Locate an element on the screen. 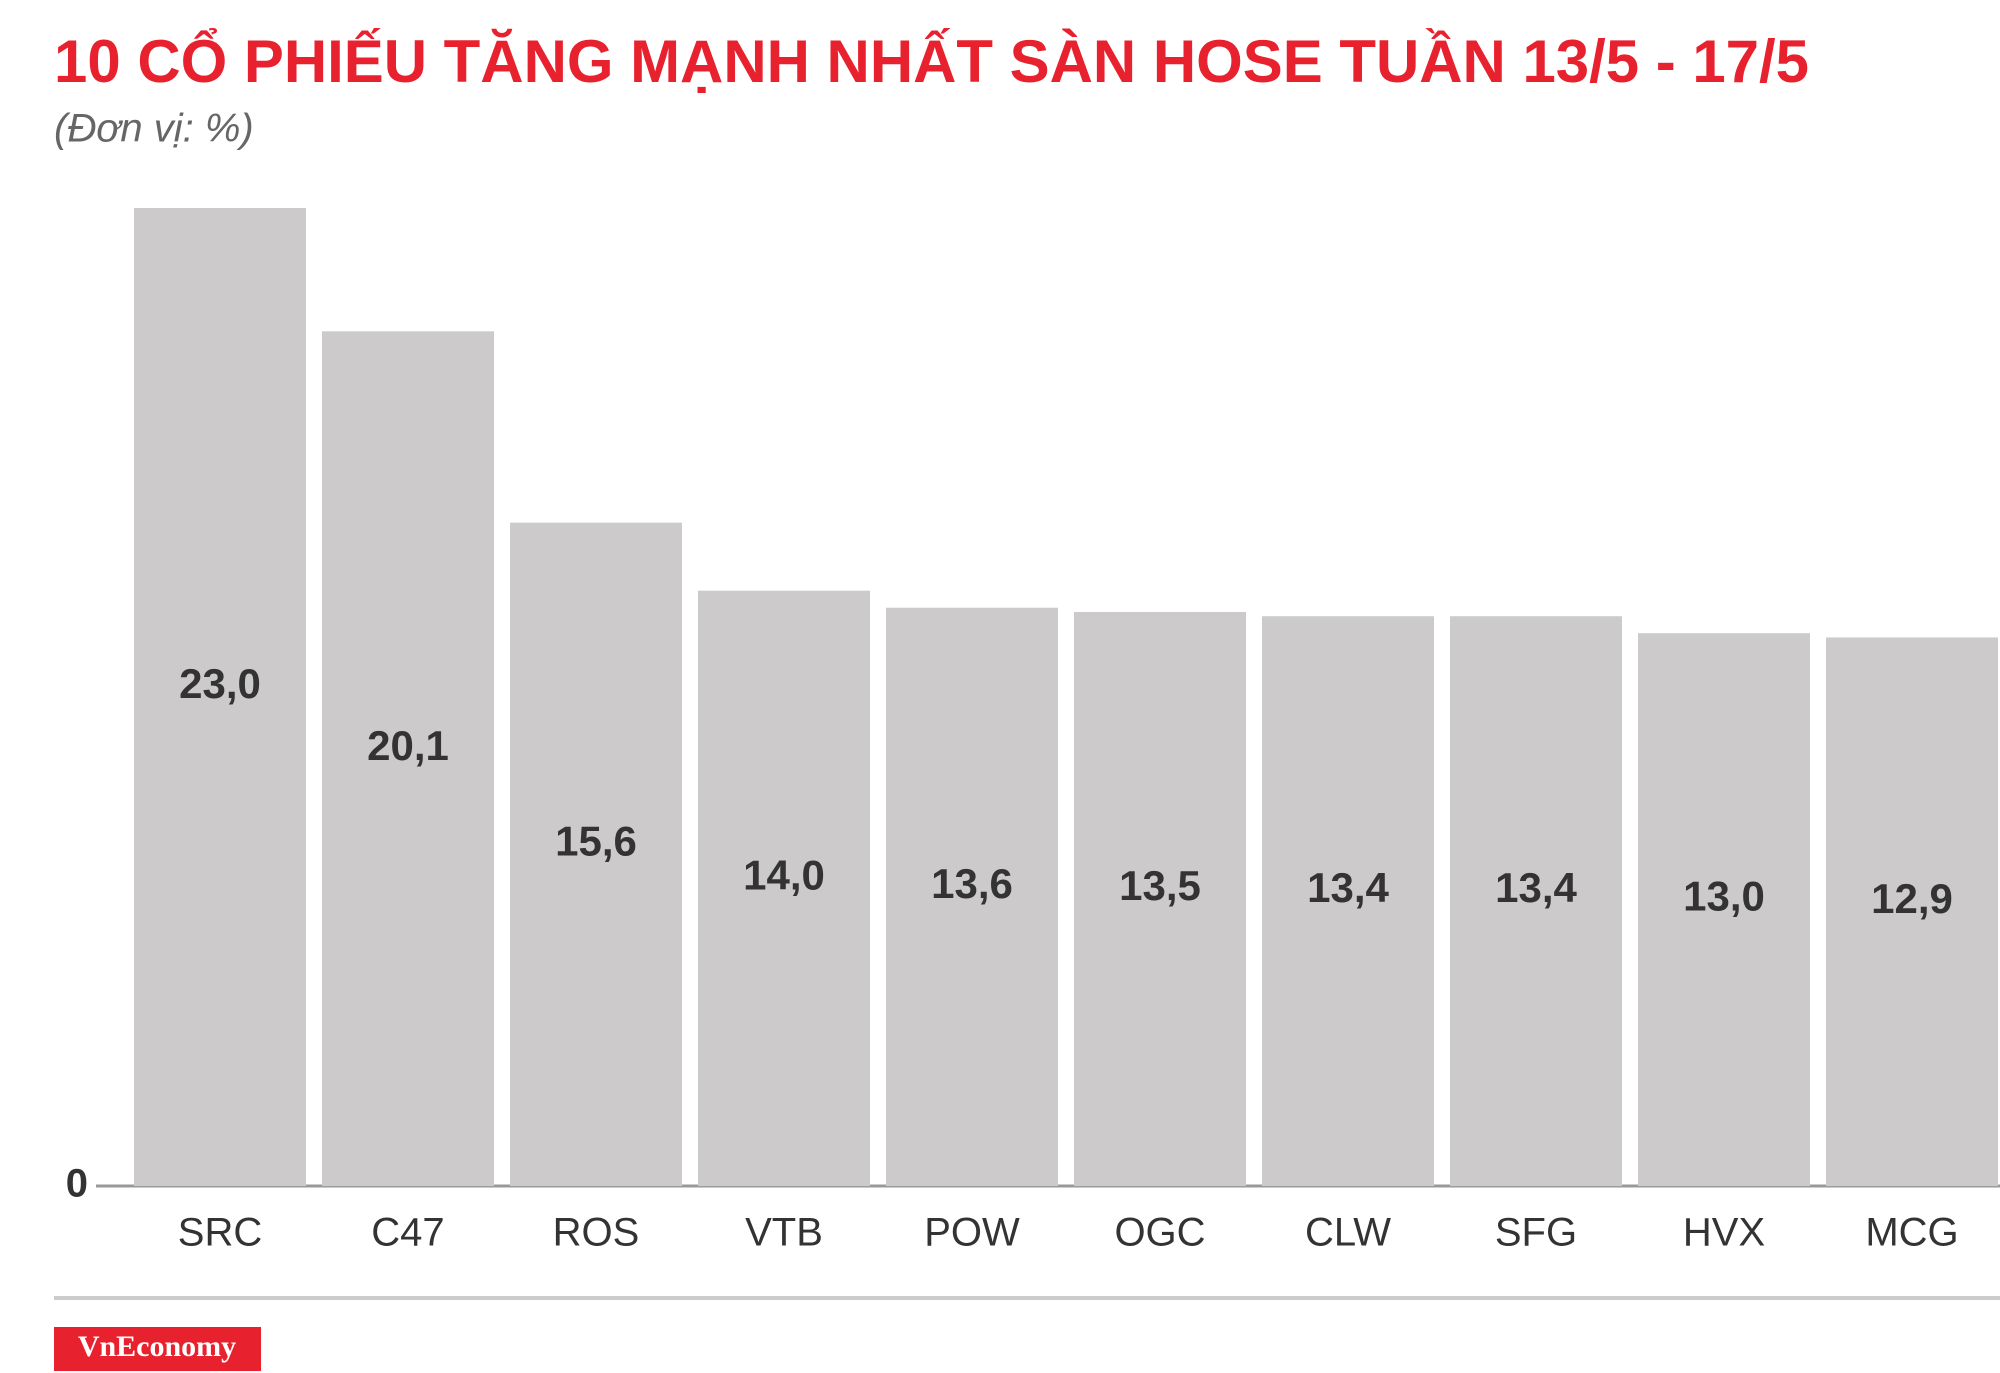 The width and height of the screenshot is (2000, 1373). value-label: 12,9 is located at coordinates (1912, 898).